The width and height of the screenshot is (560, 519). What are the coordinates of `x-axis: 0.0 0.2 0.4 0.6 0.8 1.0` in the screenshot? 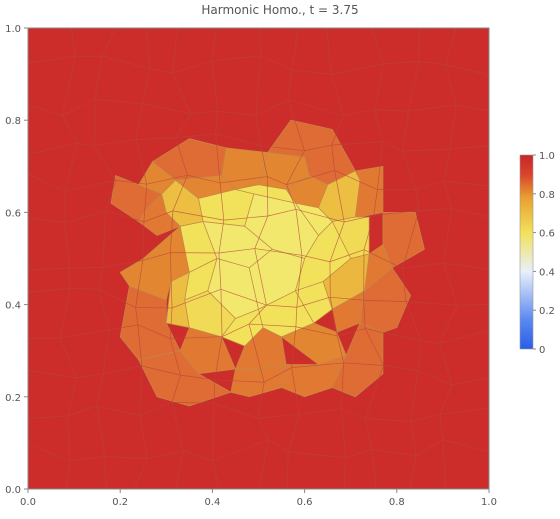 It's located at (258, 498).